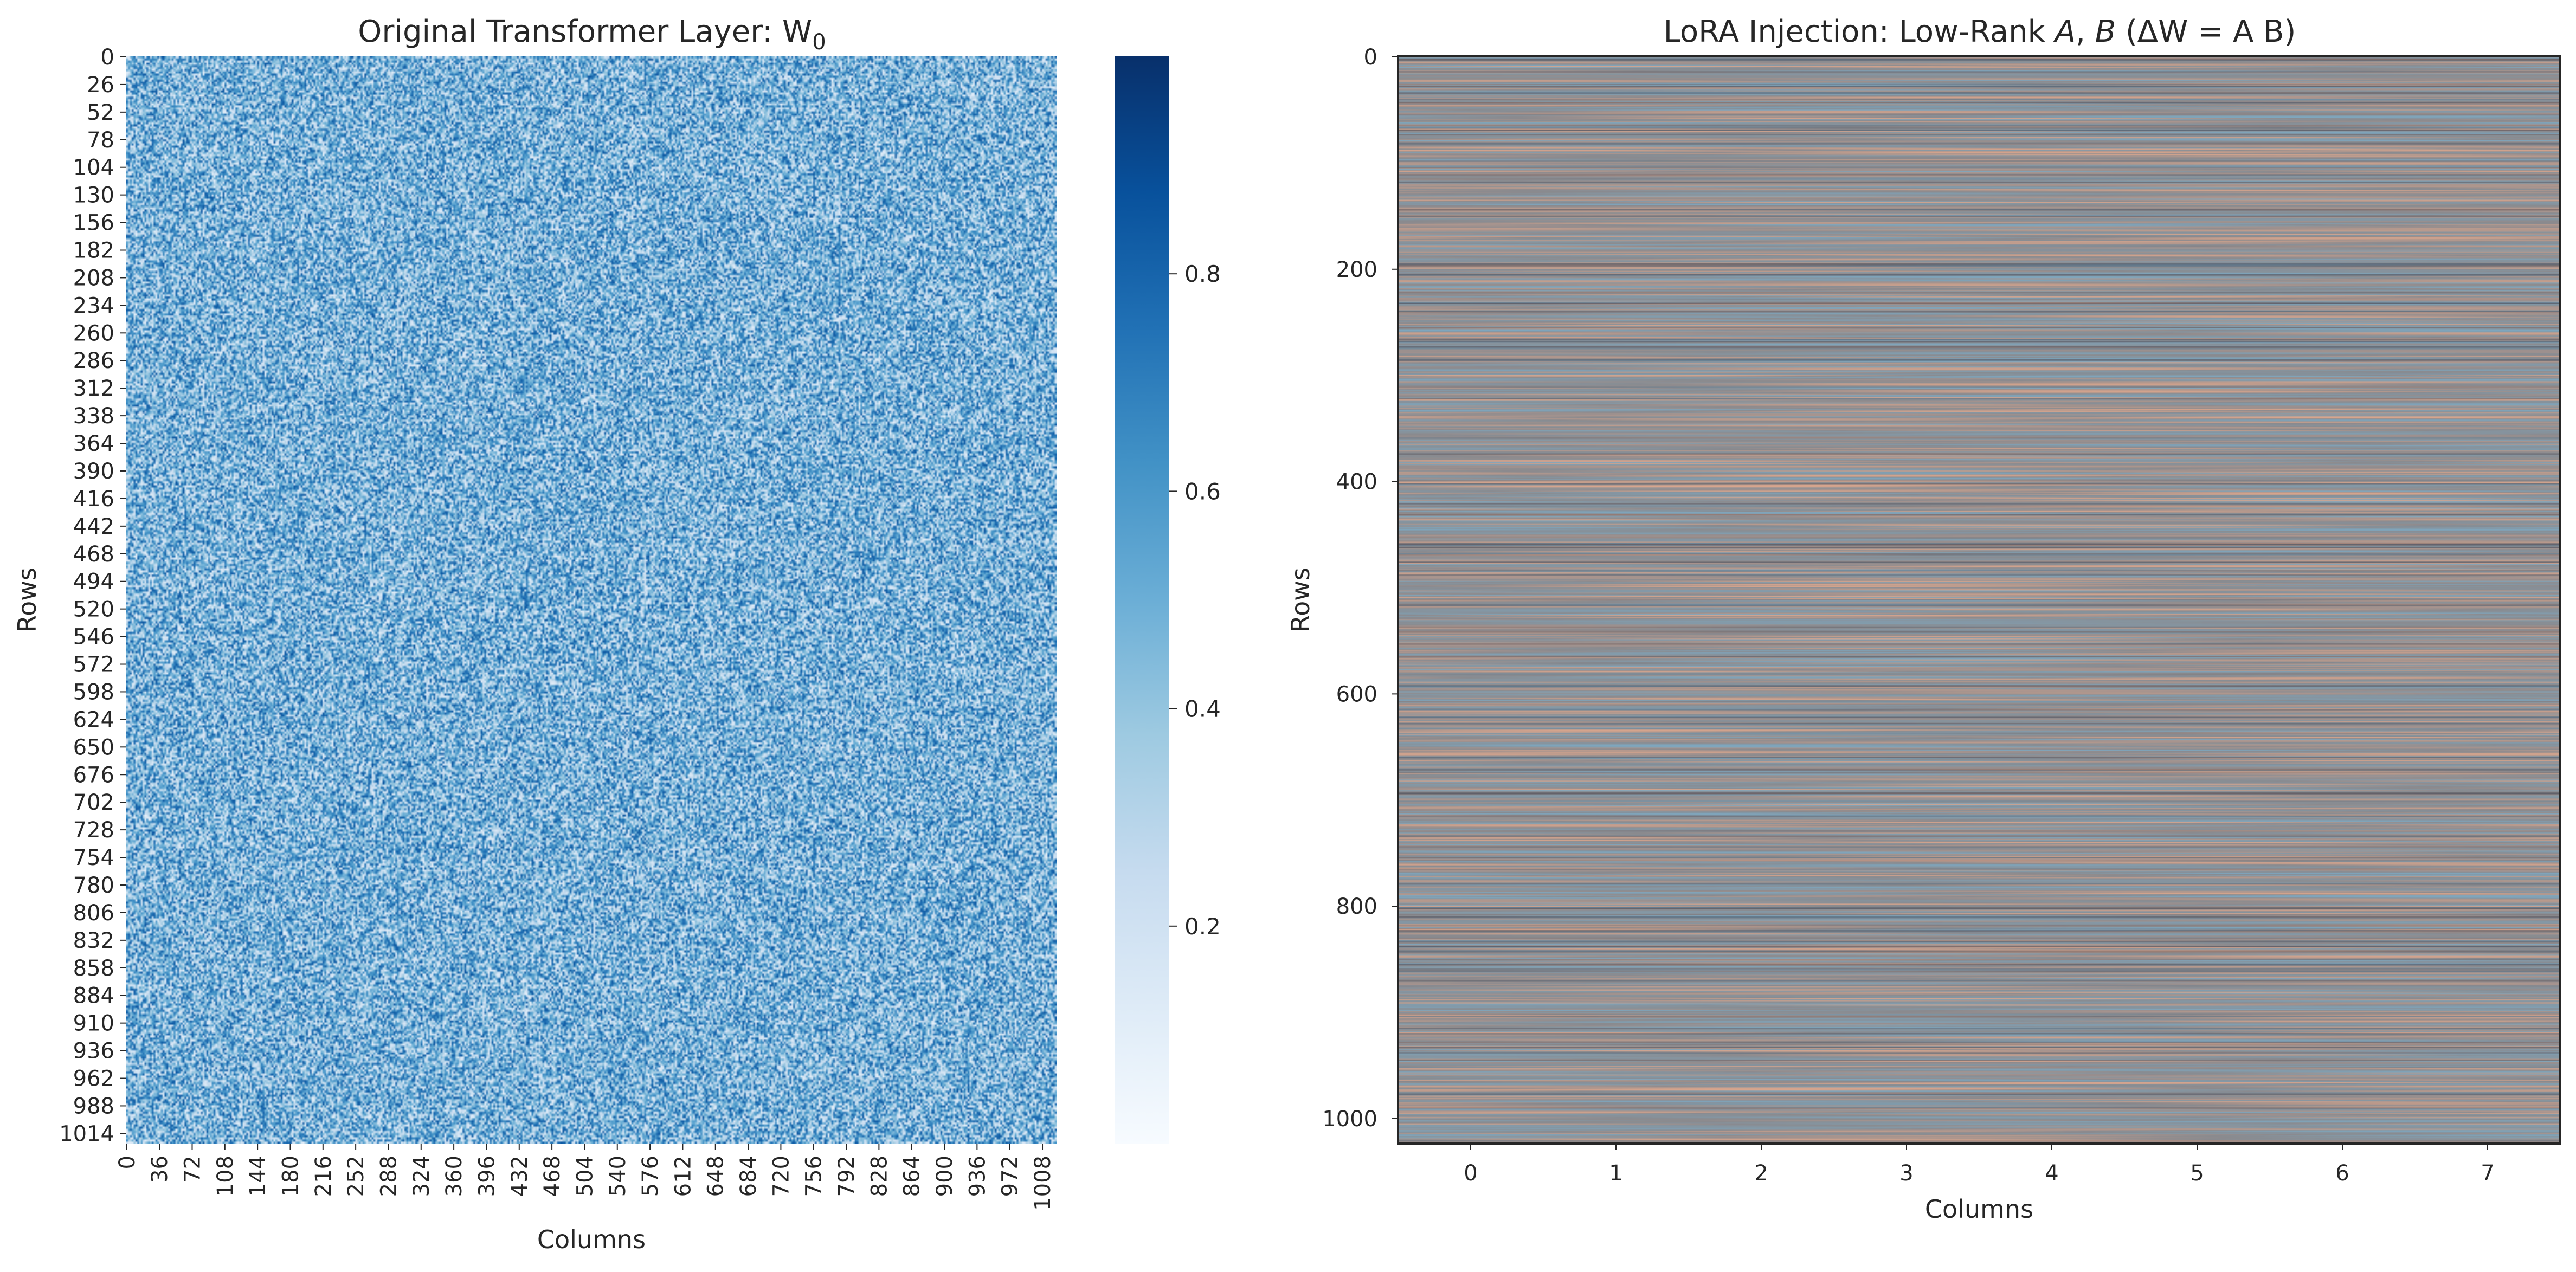  Describe the element at coordinates (93, 775) in the screenshot. I see `left-y-tick-label: 676` at that location.